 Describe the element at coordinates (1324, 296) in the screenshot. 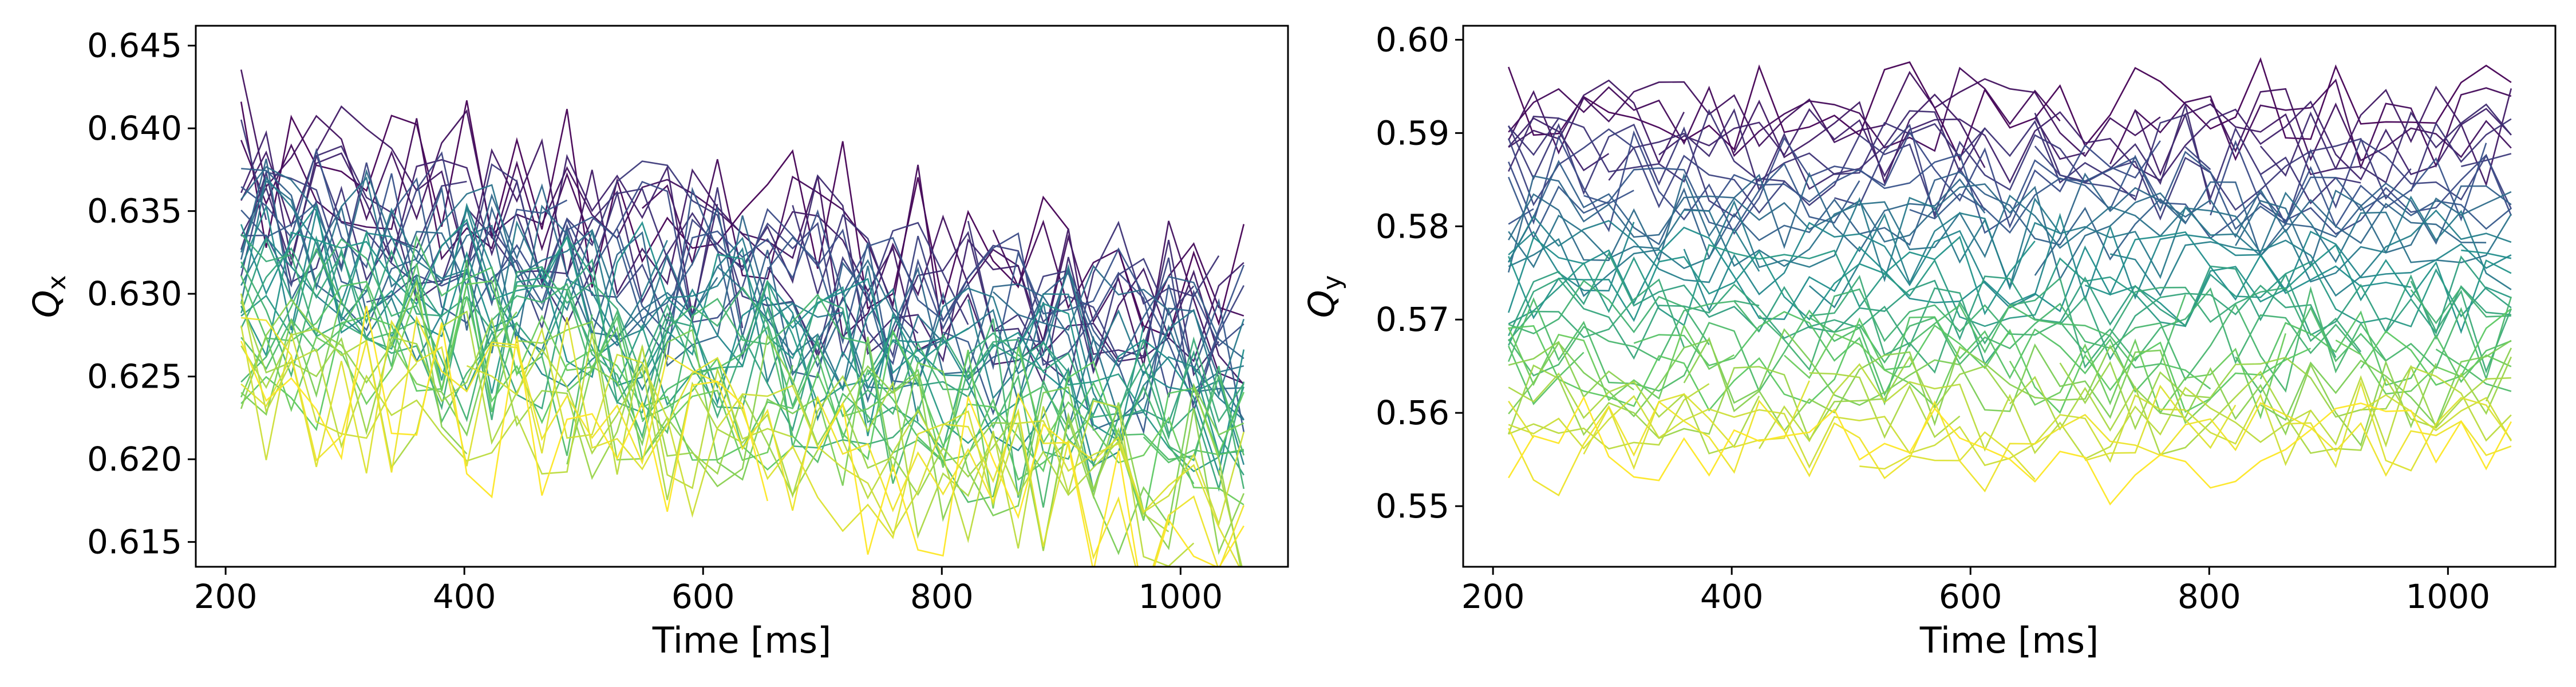

I see `y-axis-label-qy: Qy` at that location.